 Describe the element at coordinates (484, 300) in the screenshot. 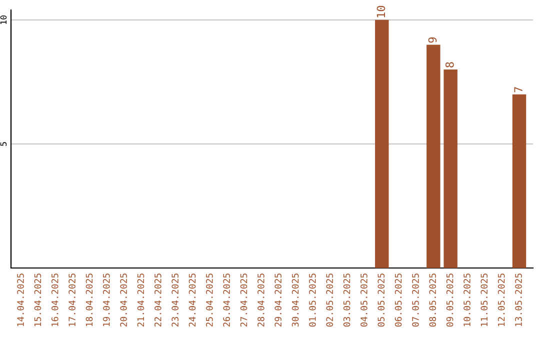

I see `x-tick-label: 11.05.2025` at that location.